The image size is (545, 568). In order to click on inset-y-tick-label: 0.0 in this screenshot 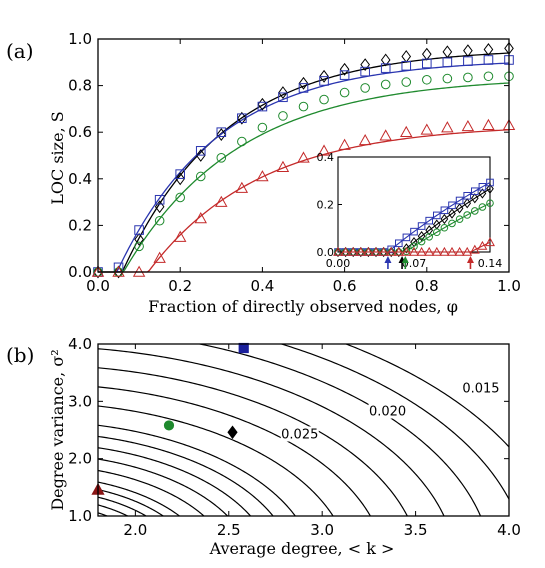, I will do `click(326, 252)`.